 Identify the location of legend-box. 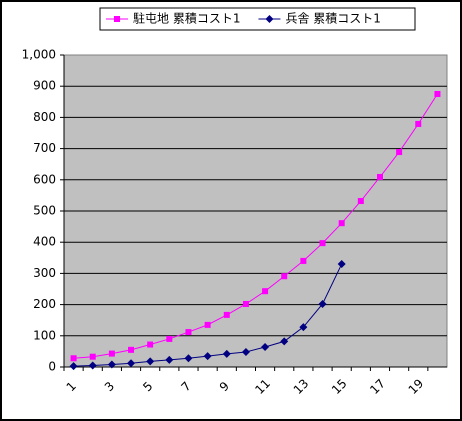
(257, 19).